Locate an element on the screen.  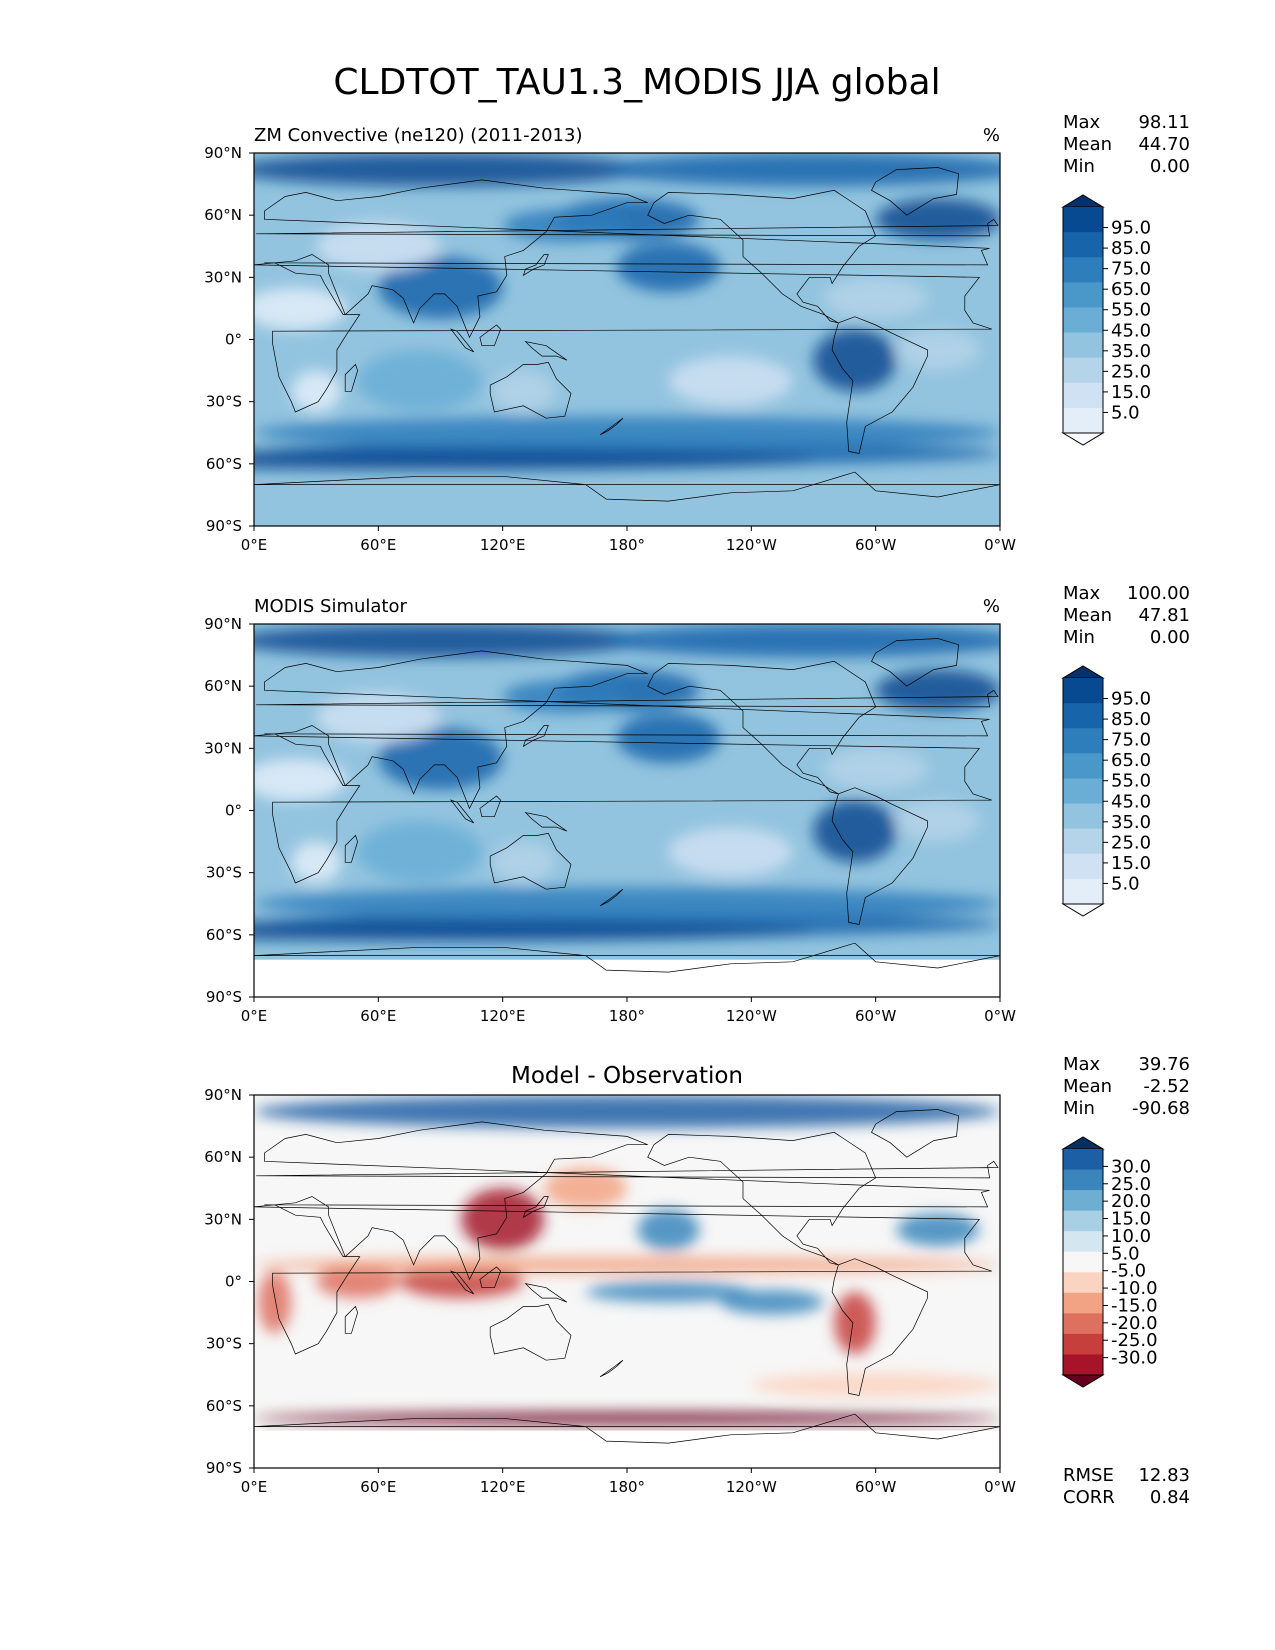
y-tick-label: 60°S is located at coordinates (224, 464).